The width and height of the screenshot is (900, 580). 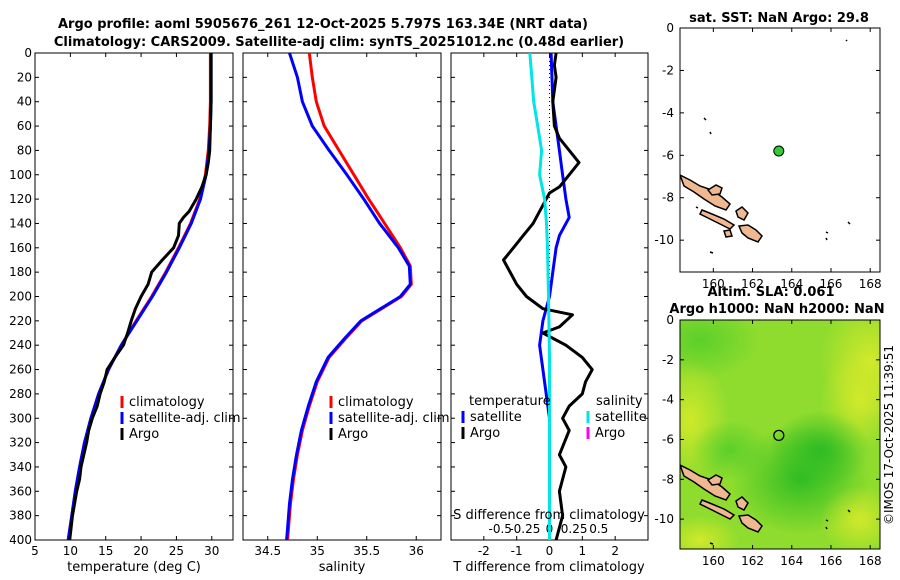 What do you see at coordinates (664, 240) in the screenshot?
I see `lat-tick-label: -10` at bounding box center [664, 240].